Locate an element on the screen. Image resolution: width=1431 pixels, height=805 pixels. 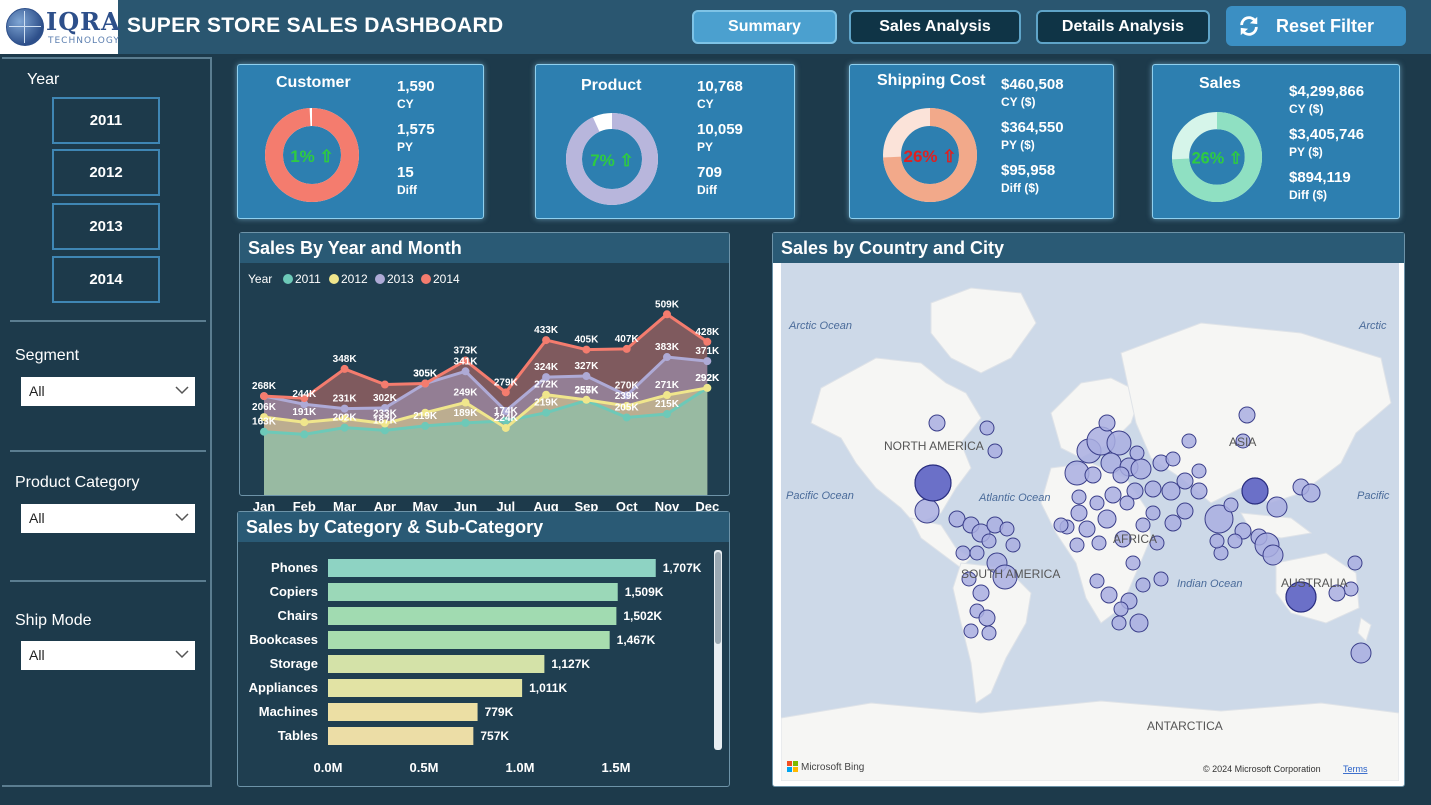
kpi-cy-value: 1,590 is located at coordinates (416, 86).